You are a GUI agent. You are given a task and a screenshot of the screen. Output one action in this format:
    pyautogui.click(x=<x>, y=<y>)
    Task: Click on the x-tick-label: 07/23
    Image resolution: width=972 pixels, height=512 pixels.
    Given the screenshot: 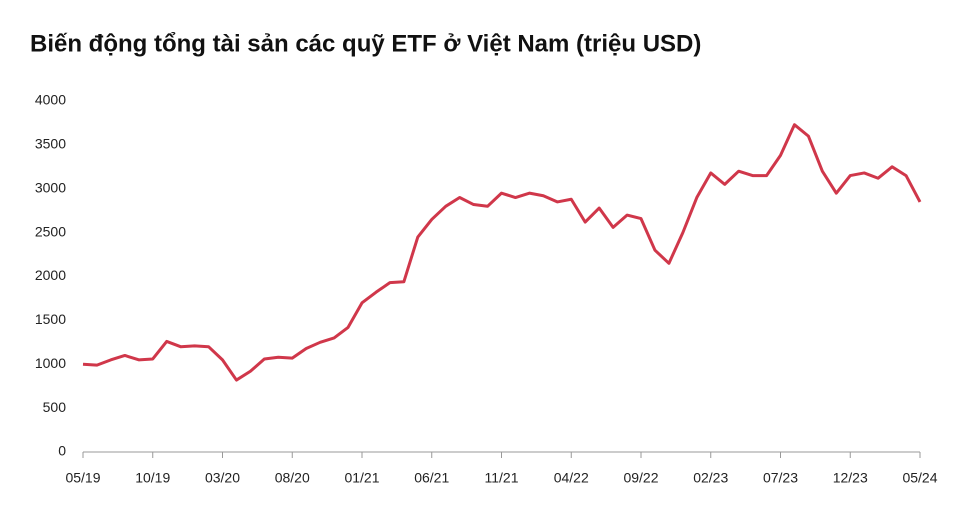 What is the action you would take?
    pyautogui.click(x=780, y=478)
    